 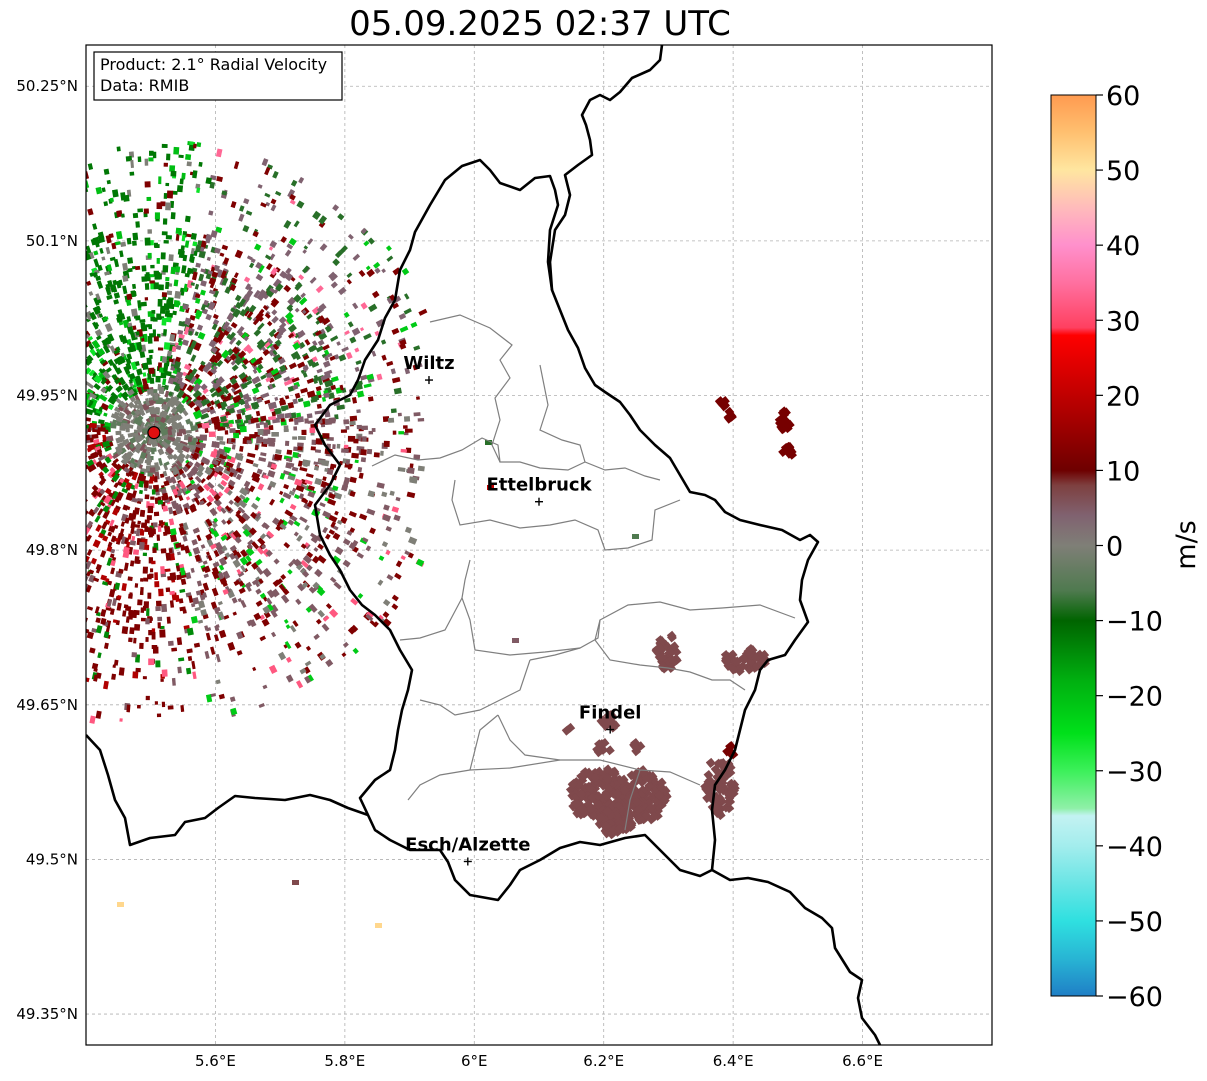 I want to click on lon-tick-label: 5.8°E, so click(x=344, y=1061).